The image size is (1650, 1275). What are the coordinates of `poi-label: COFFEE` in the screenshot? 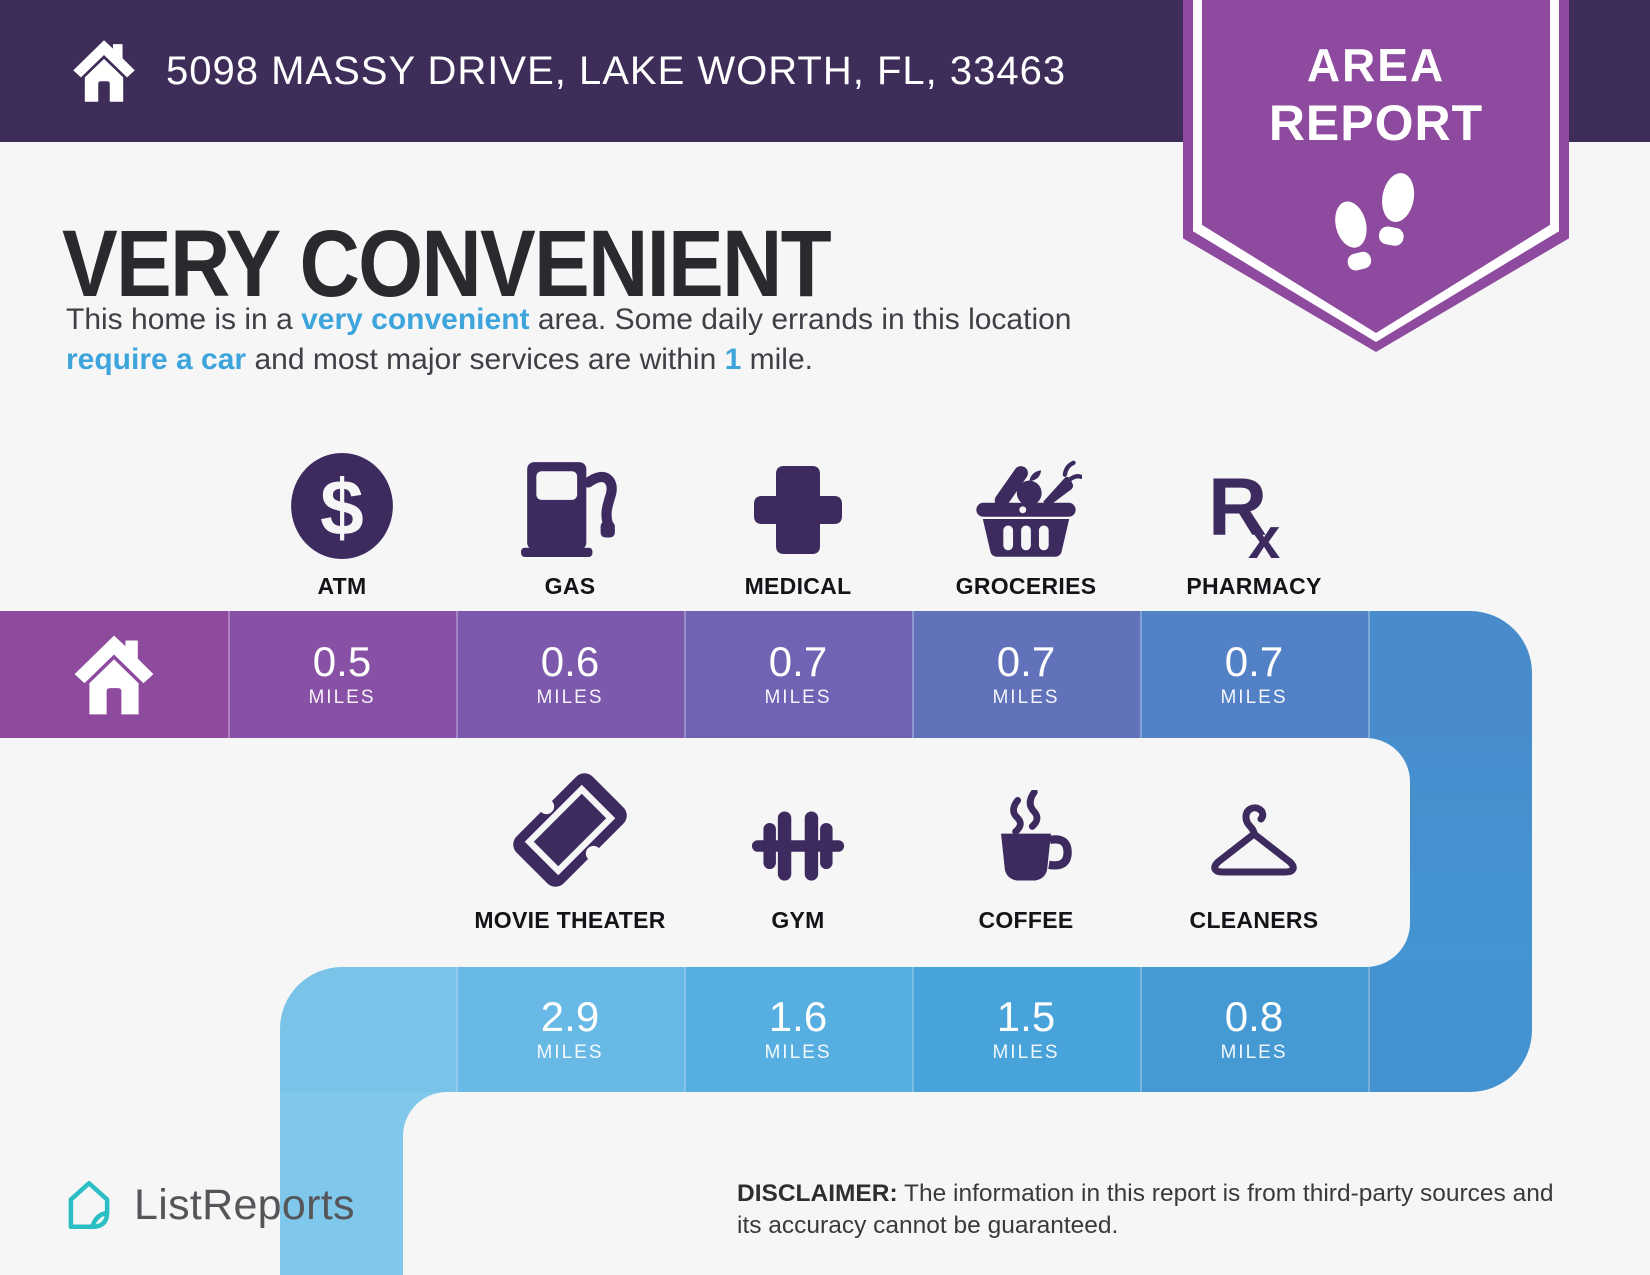 It's located at (1026, 920).